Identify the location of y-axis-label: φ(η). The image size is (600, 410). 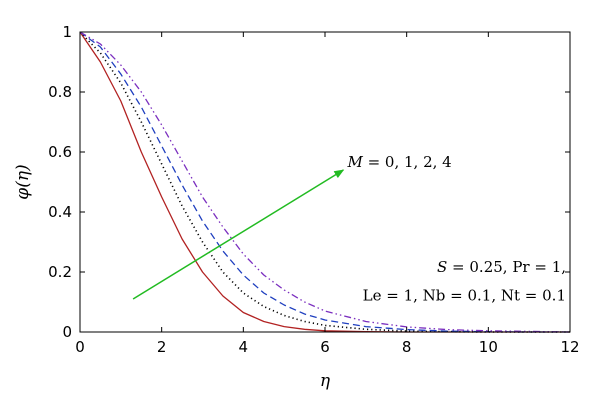
(23, 181).